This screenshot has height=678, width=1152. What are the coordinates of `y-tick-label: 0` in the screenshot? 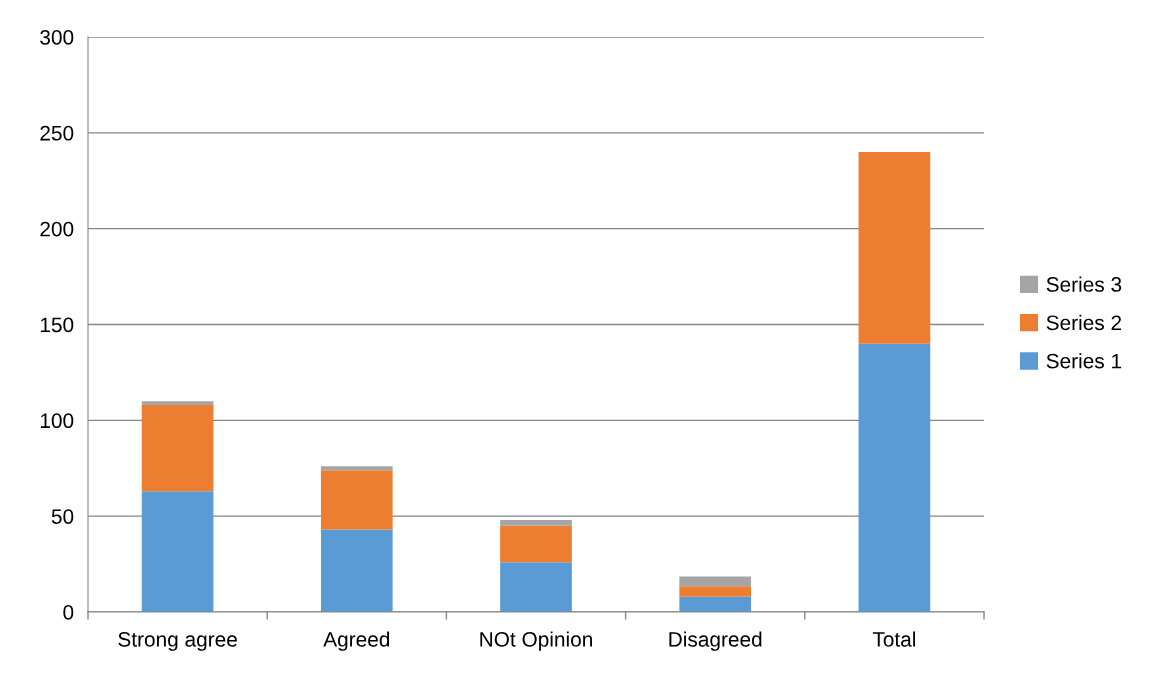 It's located at (68, 612).